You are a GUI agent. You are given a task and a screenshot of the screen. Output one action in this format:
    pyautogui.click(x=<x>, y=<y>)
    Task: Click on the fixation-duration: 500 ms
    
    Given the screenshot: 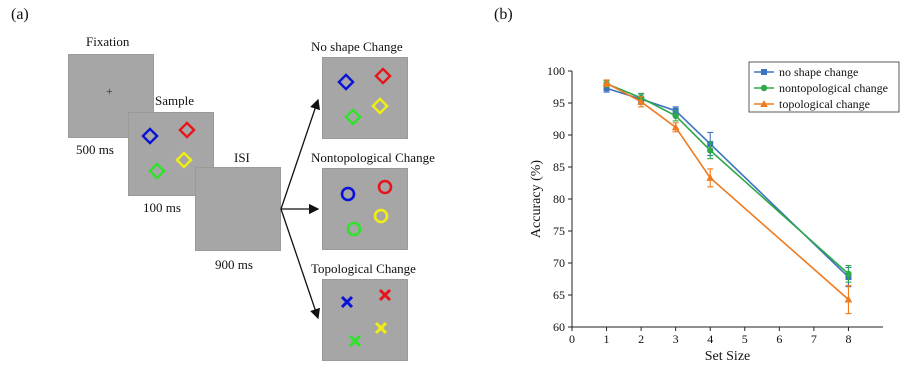 What is the action you would take?
    pyautogui.click(x=95, y=149)
    